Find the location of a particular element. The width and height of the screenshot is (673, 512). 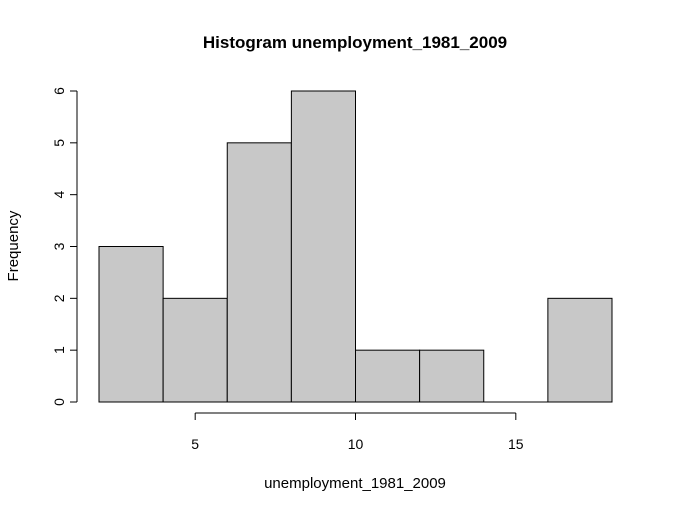

y-tick-label: 5 is located at coordinates (59, 143).